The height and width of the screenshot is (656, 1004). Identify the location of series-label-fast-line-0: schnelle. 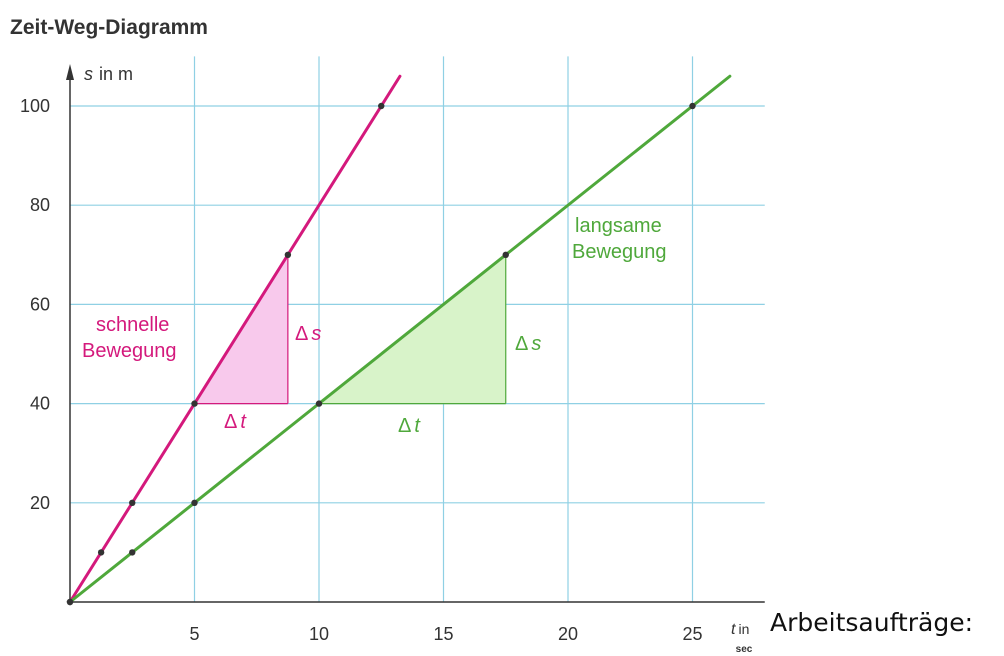
(132, 325).